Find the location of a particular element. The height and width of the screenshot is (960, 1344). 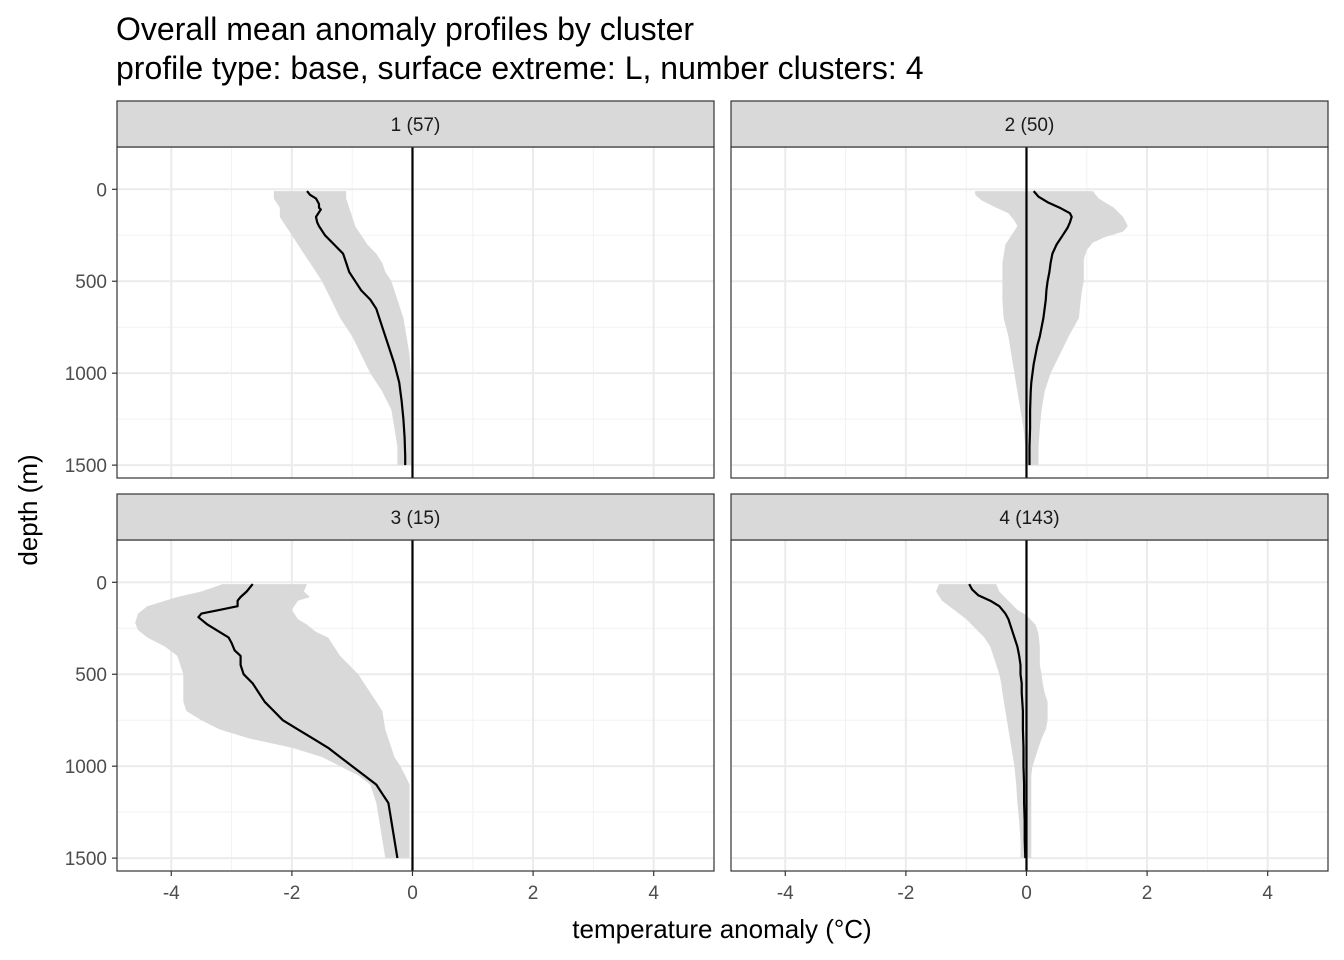

facet-strip-label: 4 (143) is located at coordinates (1029, 518).